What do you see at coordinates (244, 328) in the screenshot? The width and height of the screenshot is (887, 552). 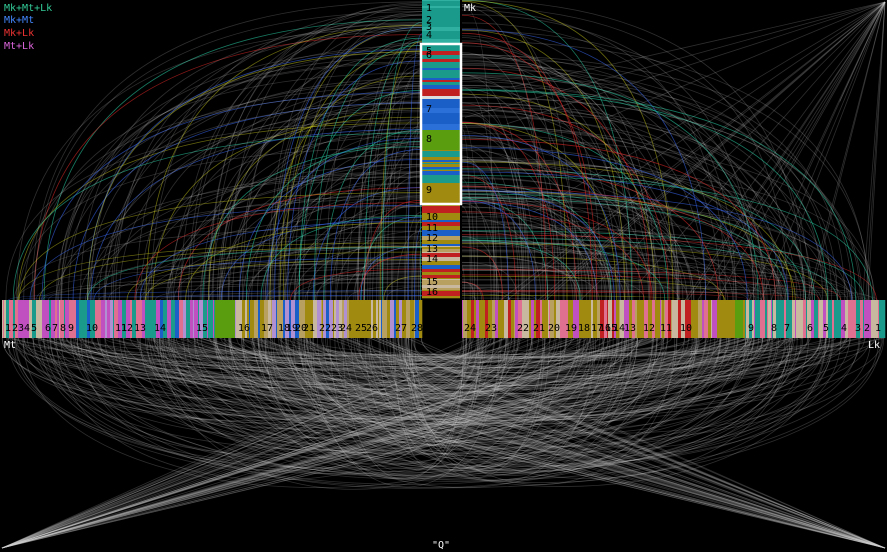 I see `chromosome-label: 16` at bounding box center [244, 328].